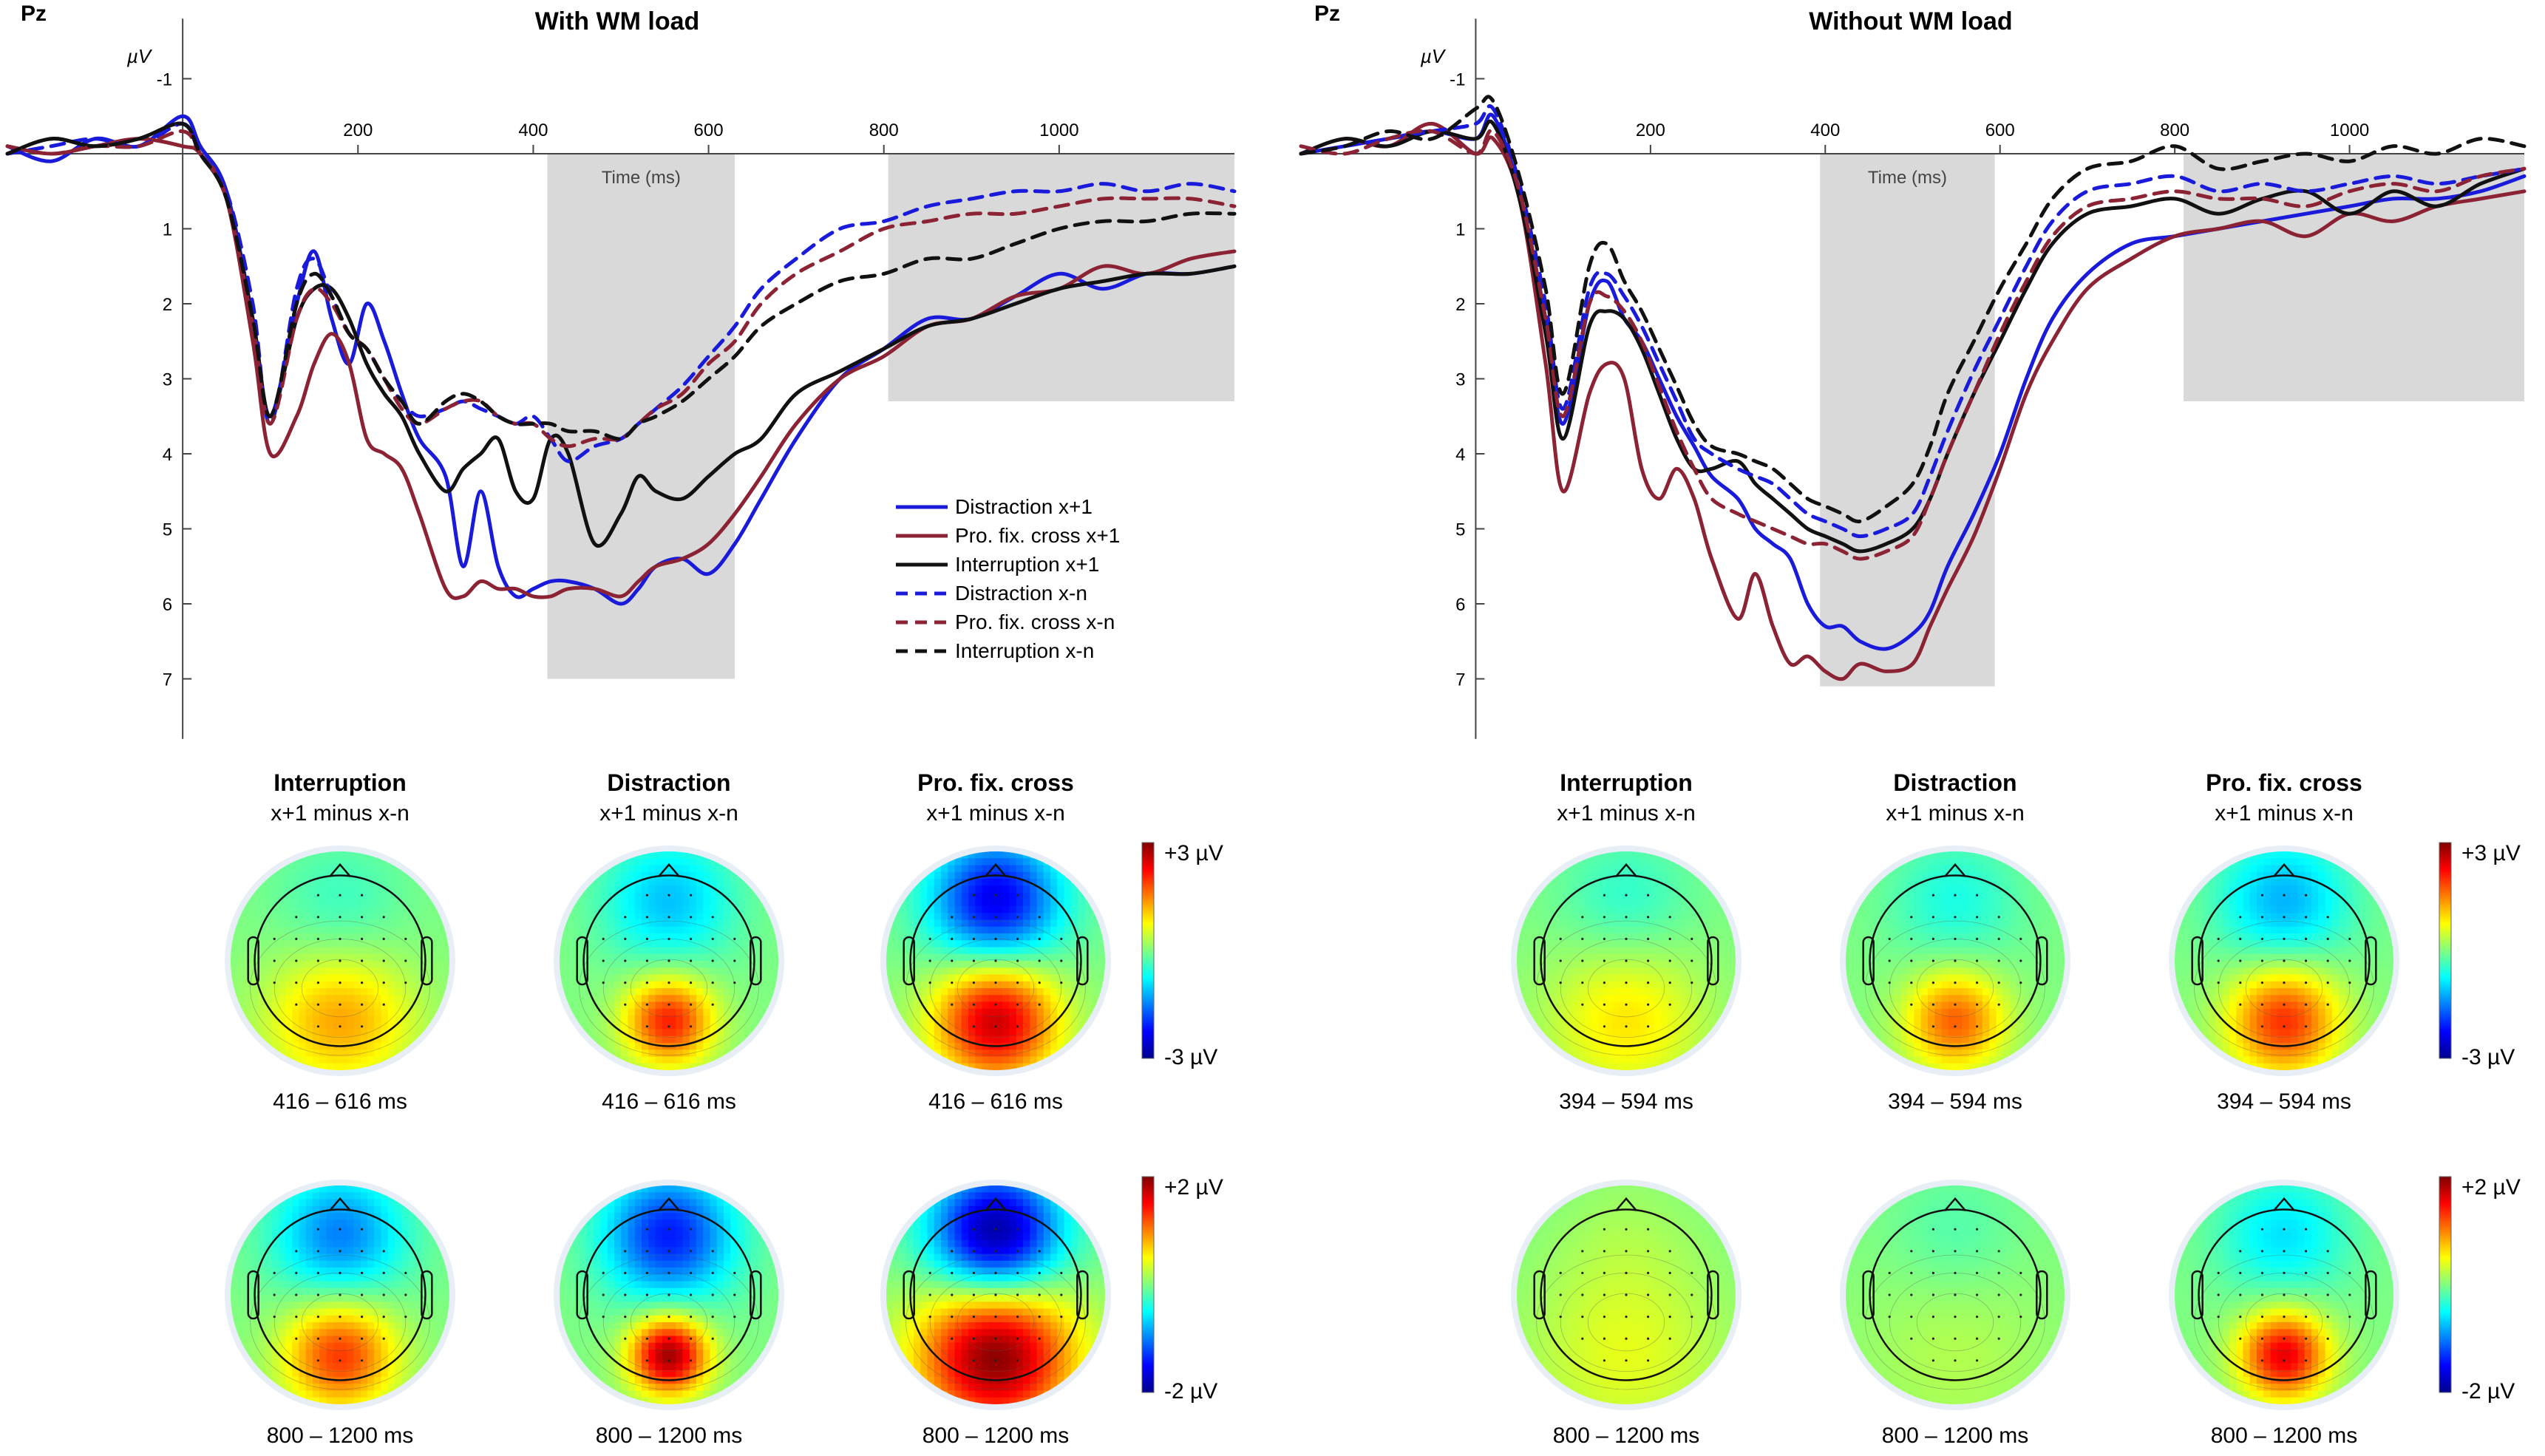 This screenshot has width=2545, height=1456. What do you see at coordinates (167, 605) in the screenshot?
I see `y-tick-label: 6` at bounding box center [167, 605].